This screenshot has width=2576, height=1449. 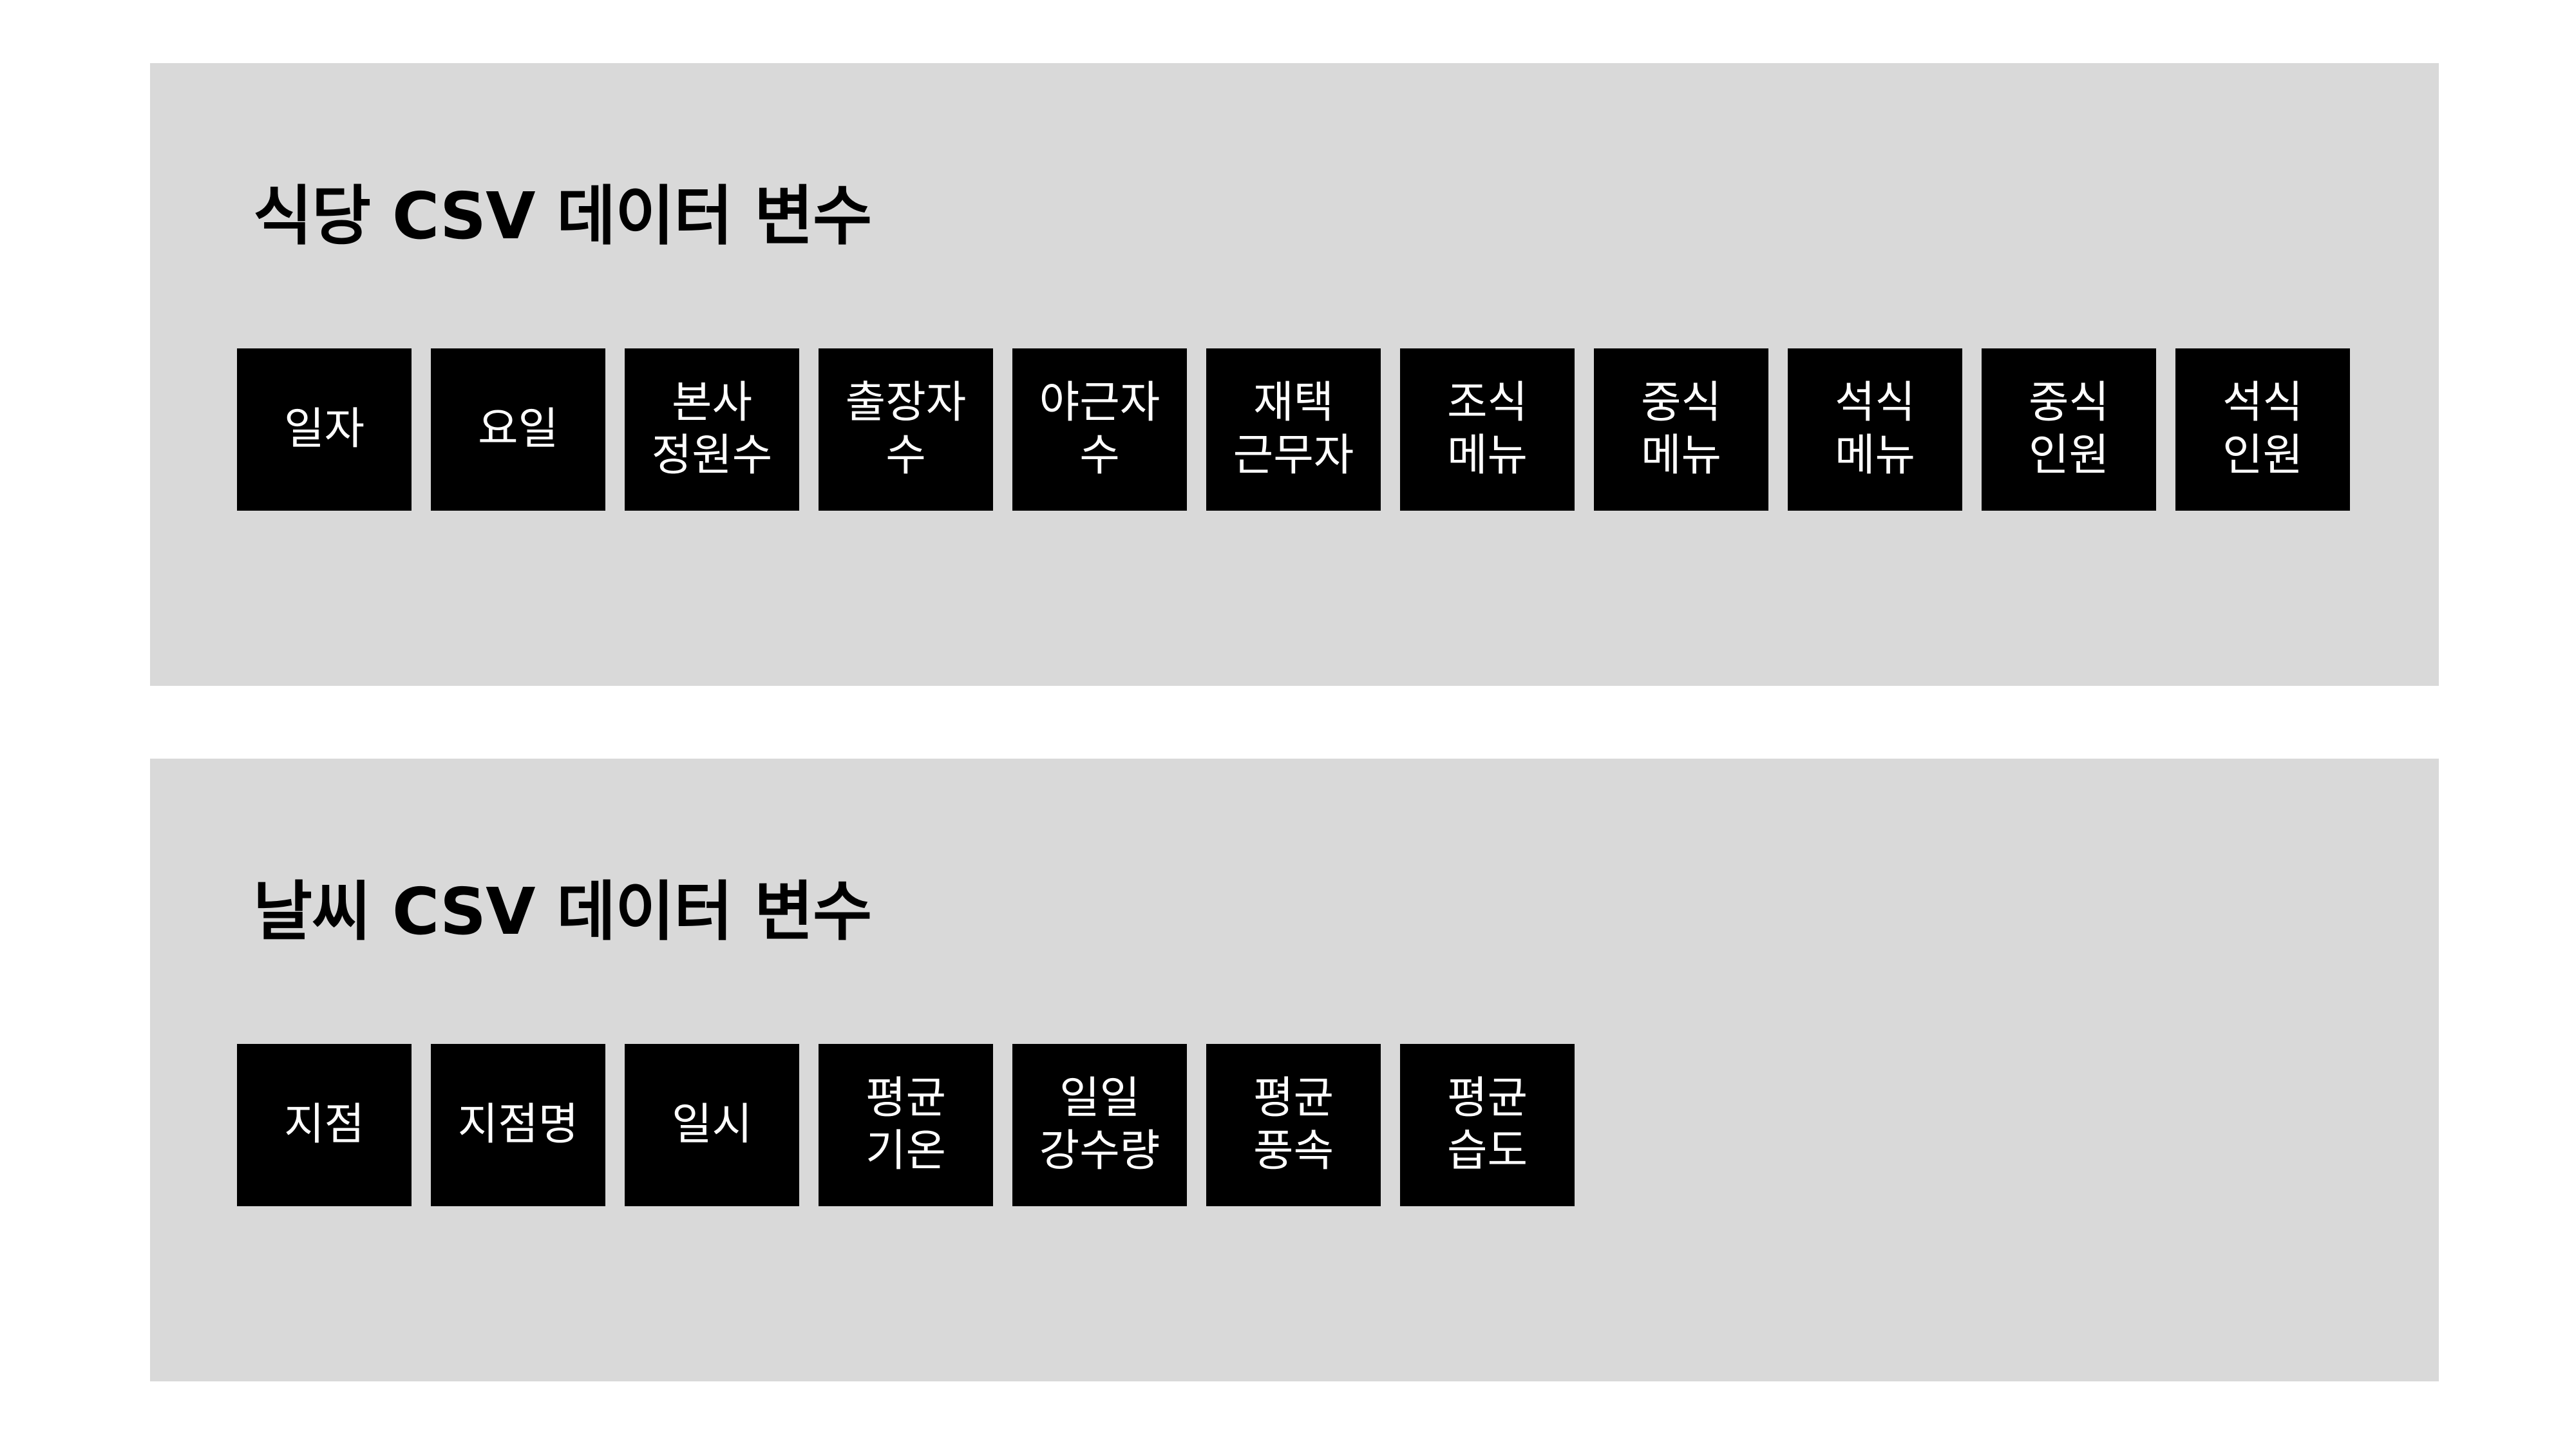 I want to click on variable-tile-lunch-count: 중식 인원, so click(x=2069, y=430).